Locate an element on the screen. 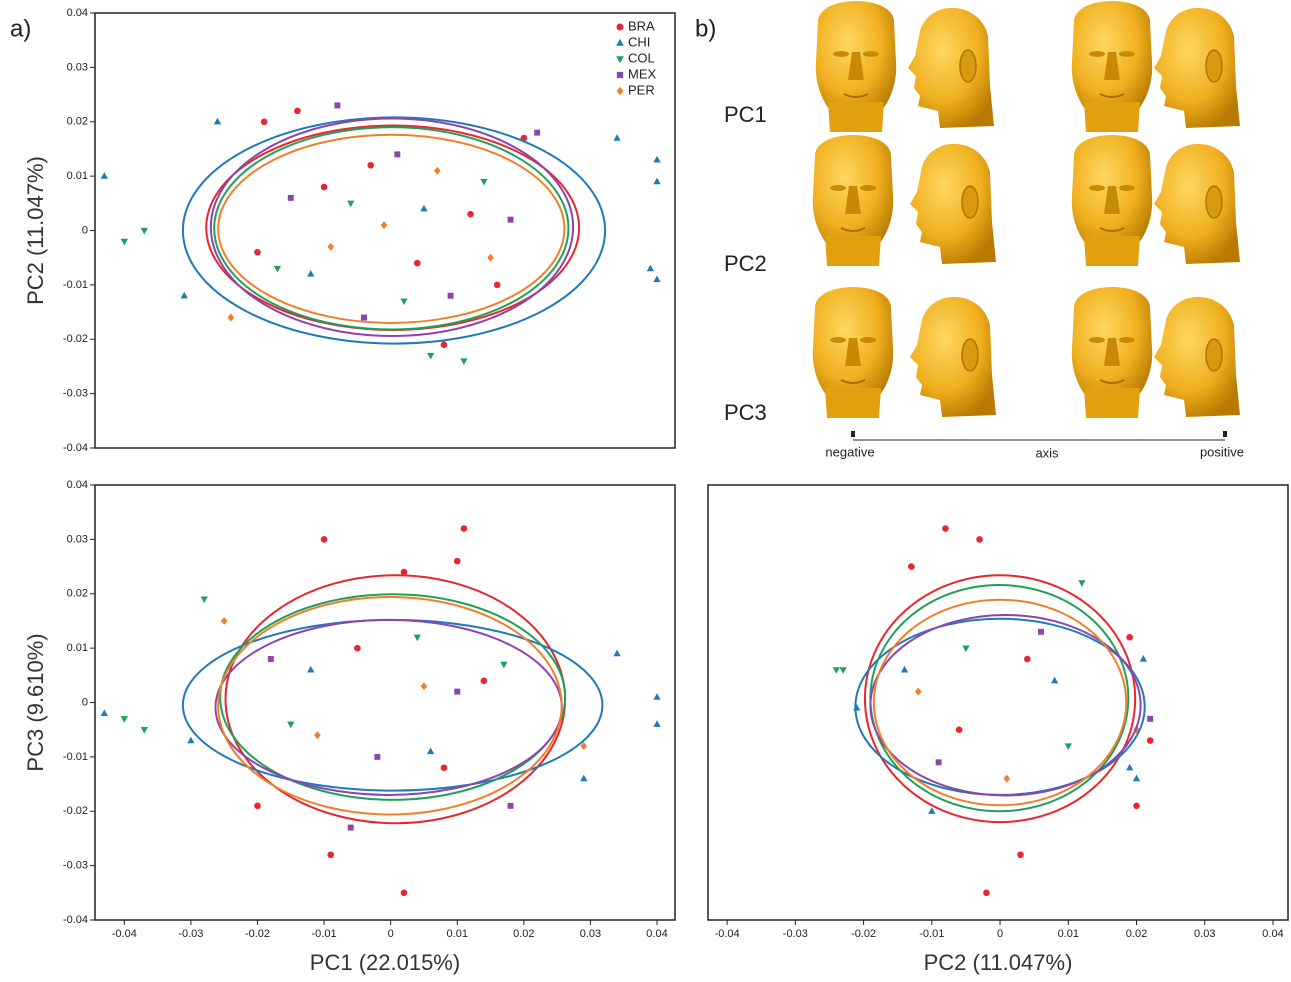  x-tick-label: -0.02 is located at coordinates (863, 934).